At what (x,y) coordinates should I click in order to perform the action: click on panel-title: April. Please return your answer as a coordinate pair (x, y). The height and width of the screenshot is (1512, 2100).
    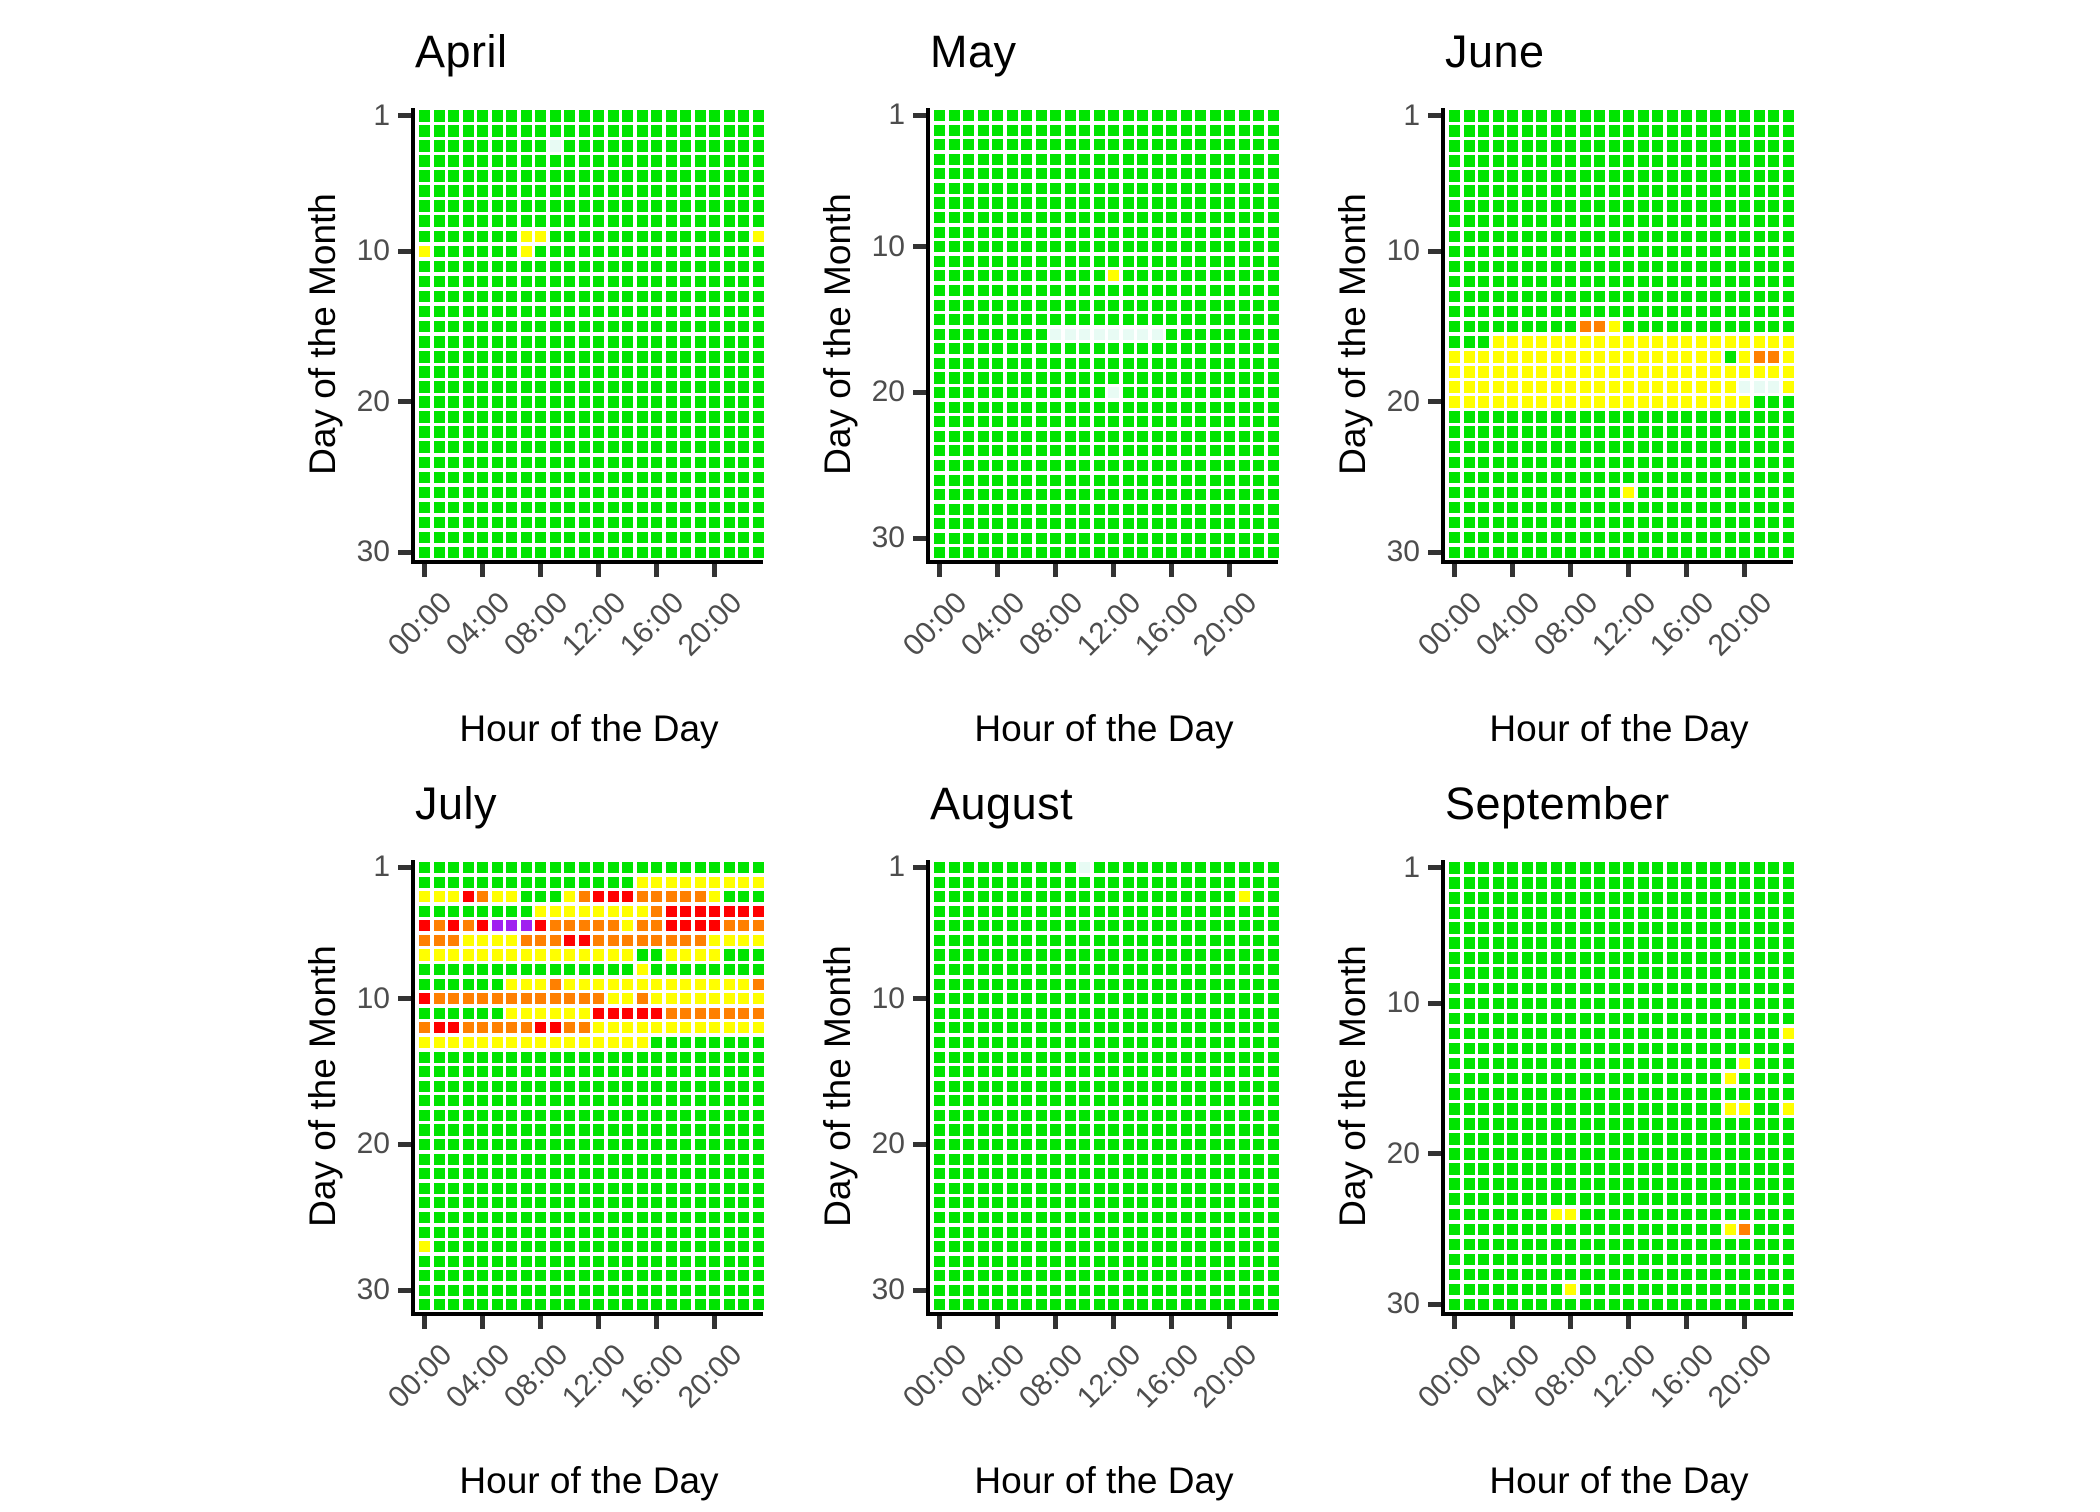
    Looking at the image, I should click on (461, 51).